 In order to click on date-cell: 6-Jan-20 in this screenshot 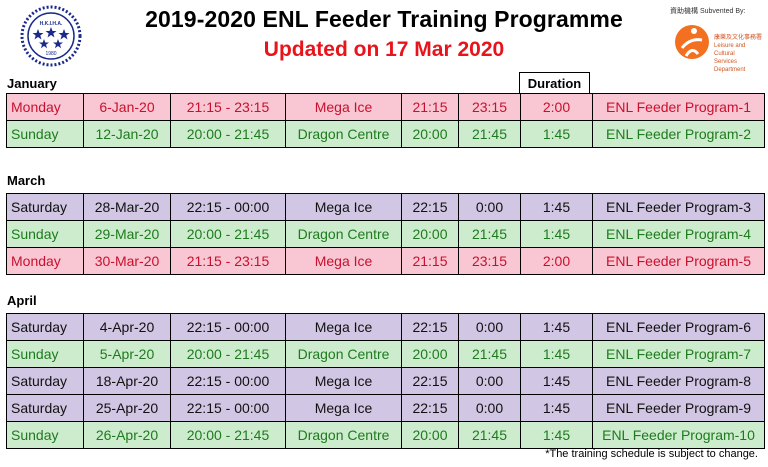, I will do `click(127, 107)`.